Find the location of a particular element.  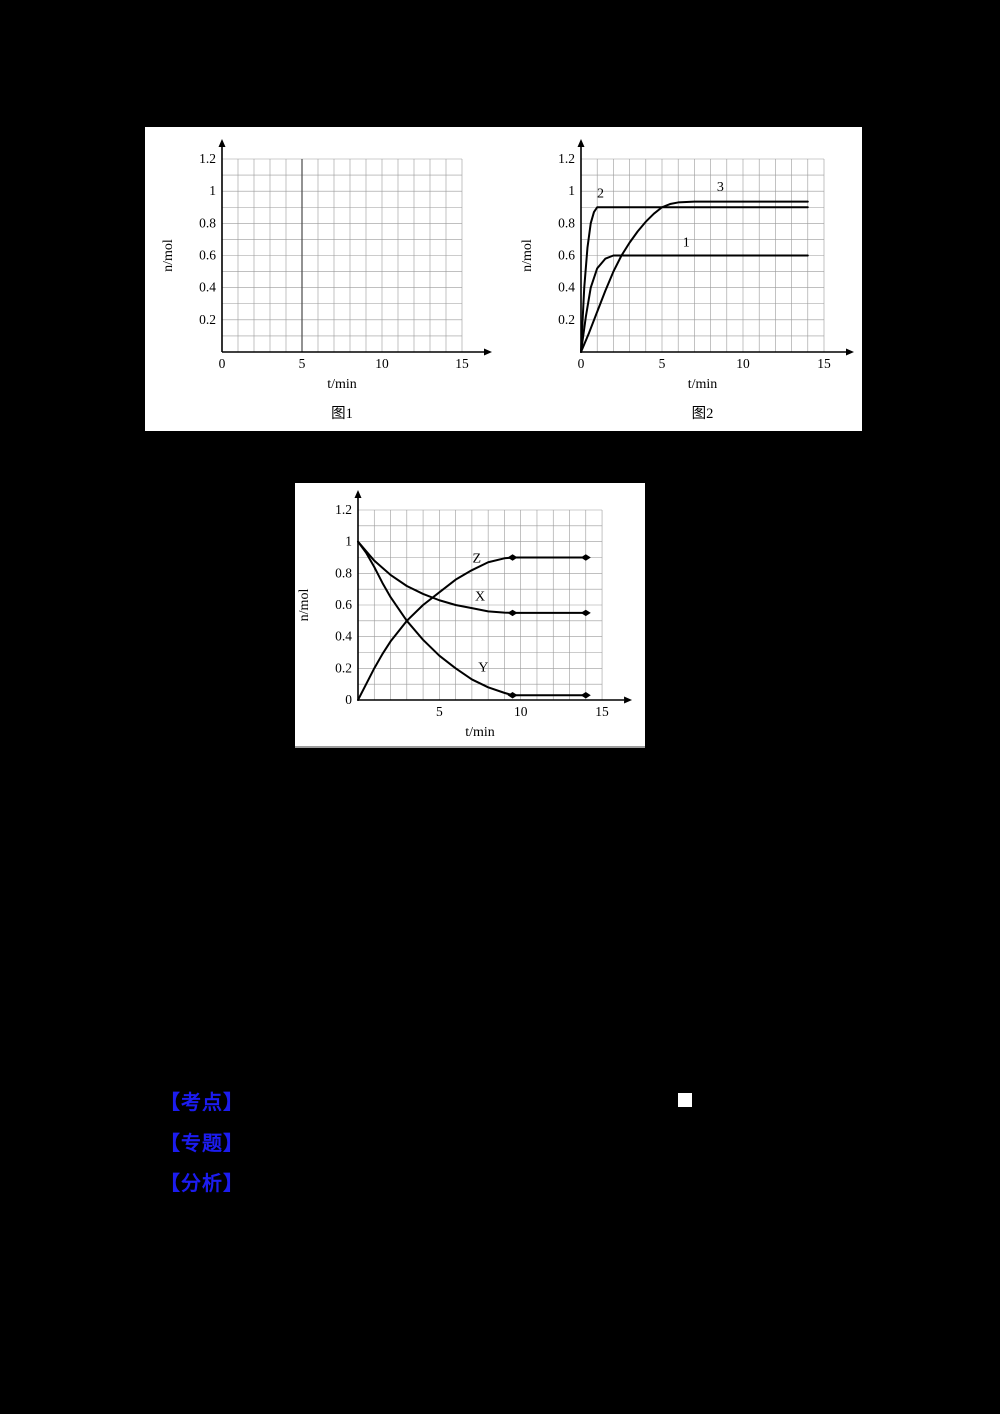

section-label-fenxi: 【分析】 is located at coordinates (202, 1184).